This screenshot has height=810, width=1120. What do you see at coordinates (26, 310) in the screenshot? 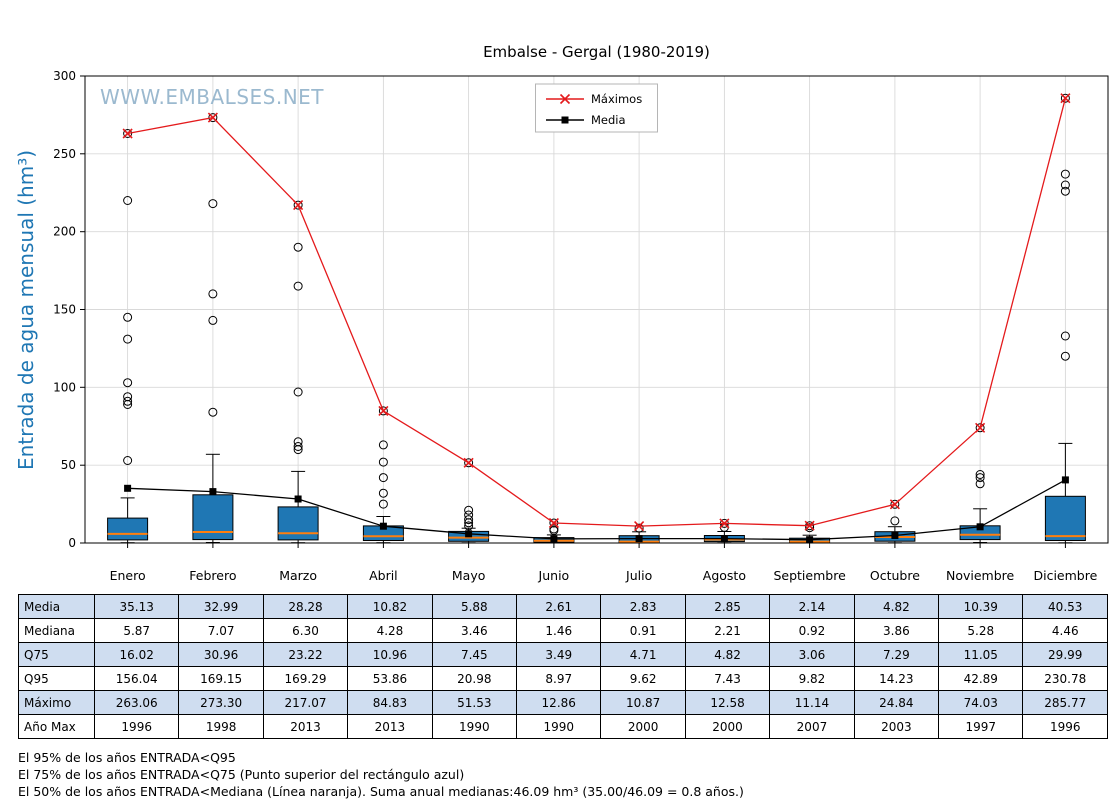
I see `y-axis-label: Entrada de agua mensual (hm³)` at bounding box center [26, 310].